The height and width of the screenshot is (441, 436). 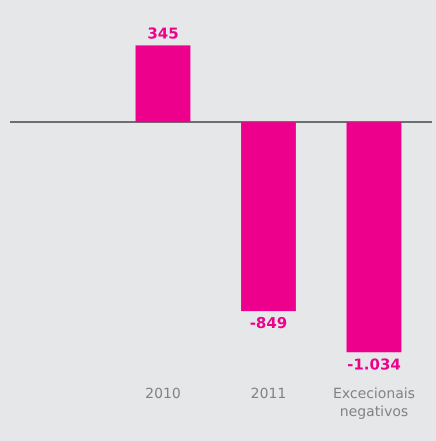 What do you see at coordinates (269, 323) in the screenshot?
I see `data-label: -849` at bounding box center [269, 323].